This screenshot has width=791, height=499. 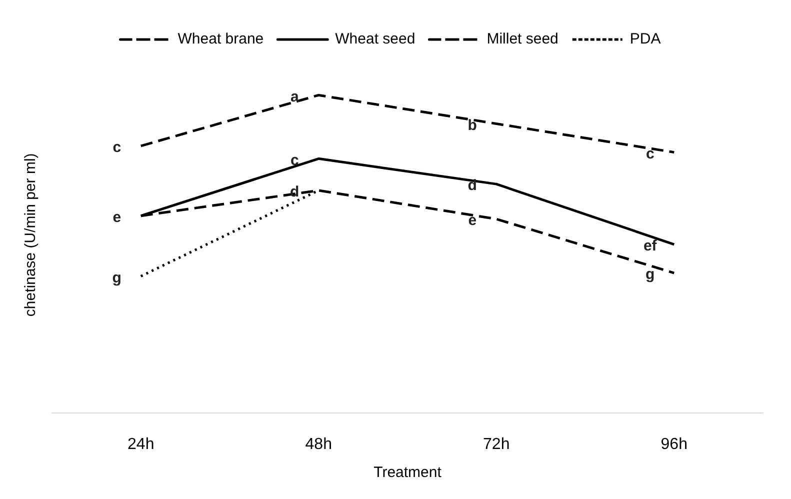 What do you see at coordinates (472, 125) in the screenshot?
I see `annotation: b` at bounding box center [472, 125].